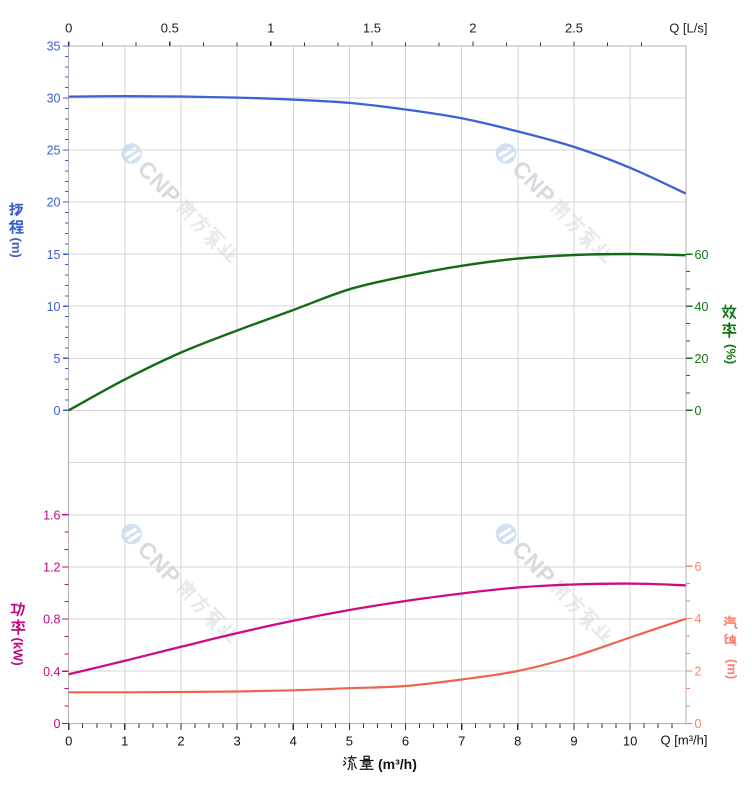  What do you see at coordinates (688, 28) in the screenshot?
I see `svg-text: Q [L/s]` at bounding box center [688, 28].